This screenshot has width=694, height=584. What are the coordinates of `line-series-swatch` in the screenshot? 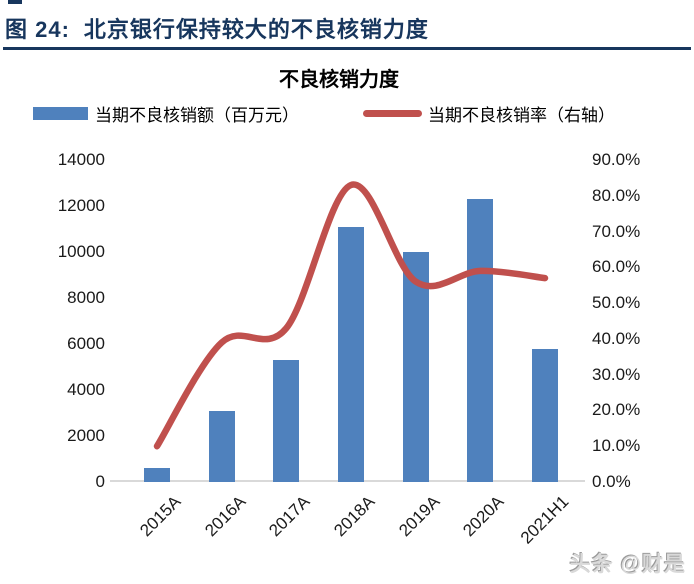 It's located at (392, 113).